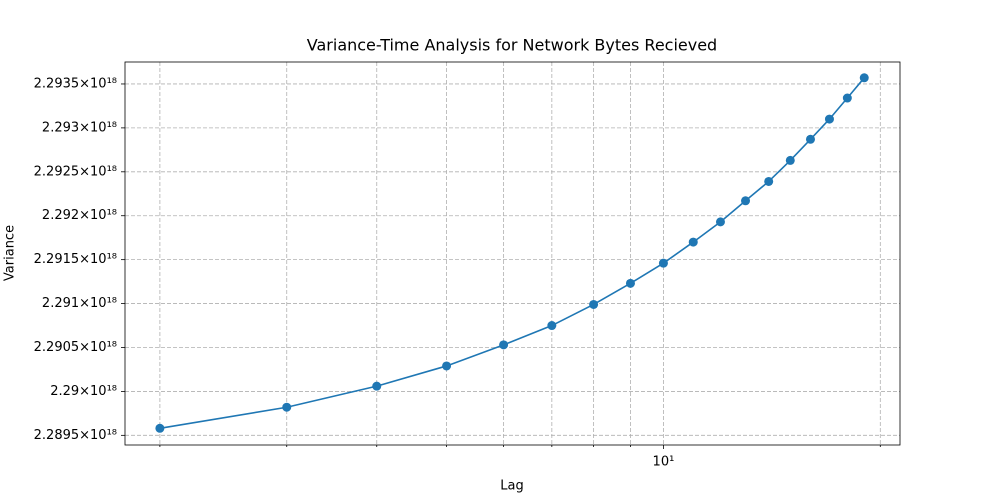 The height and width of the screenshot is (500, 1000). I want to click on x-tick-label: 10¹, so click(664, 462).